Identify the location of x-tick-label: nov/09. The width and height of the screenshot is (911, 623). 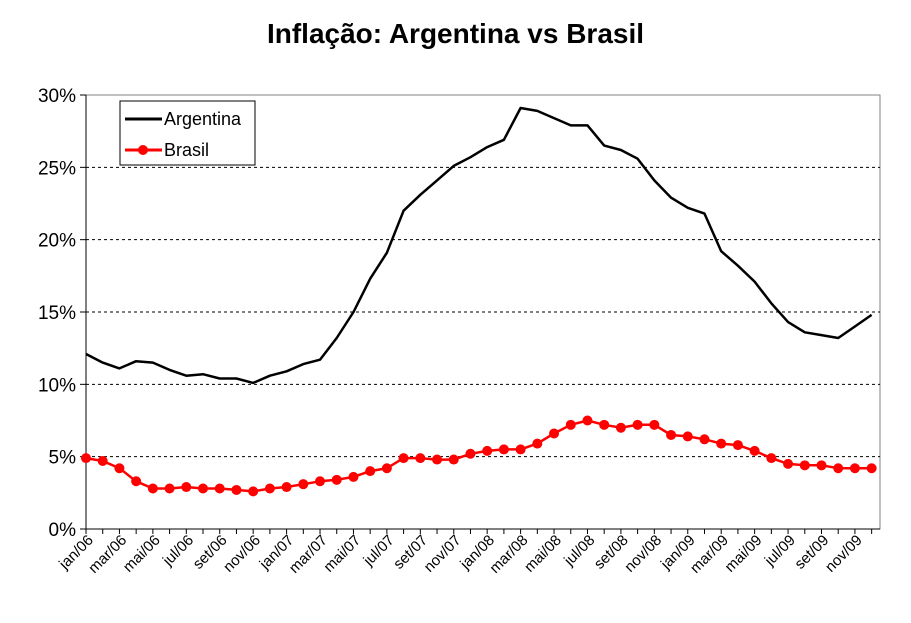
(844, 554).